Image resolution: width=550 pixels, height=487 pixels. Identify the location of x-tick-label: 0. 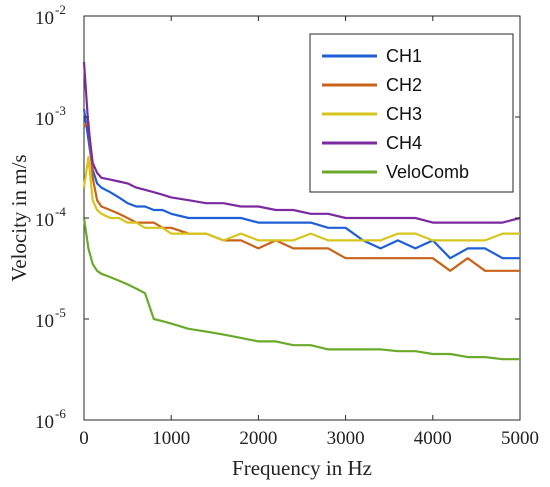
(84, 438).